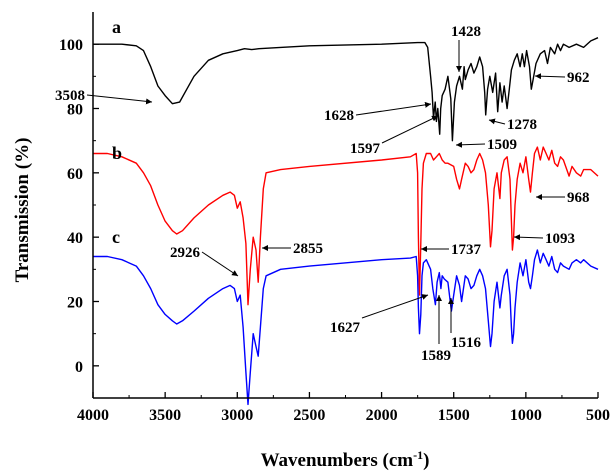 This screenshot has height=476, width=614. Describe the element at coordinates (165, 415) in the screenshot. I see `x-tick-label: 3500` at that location.